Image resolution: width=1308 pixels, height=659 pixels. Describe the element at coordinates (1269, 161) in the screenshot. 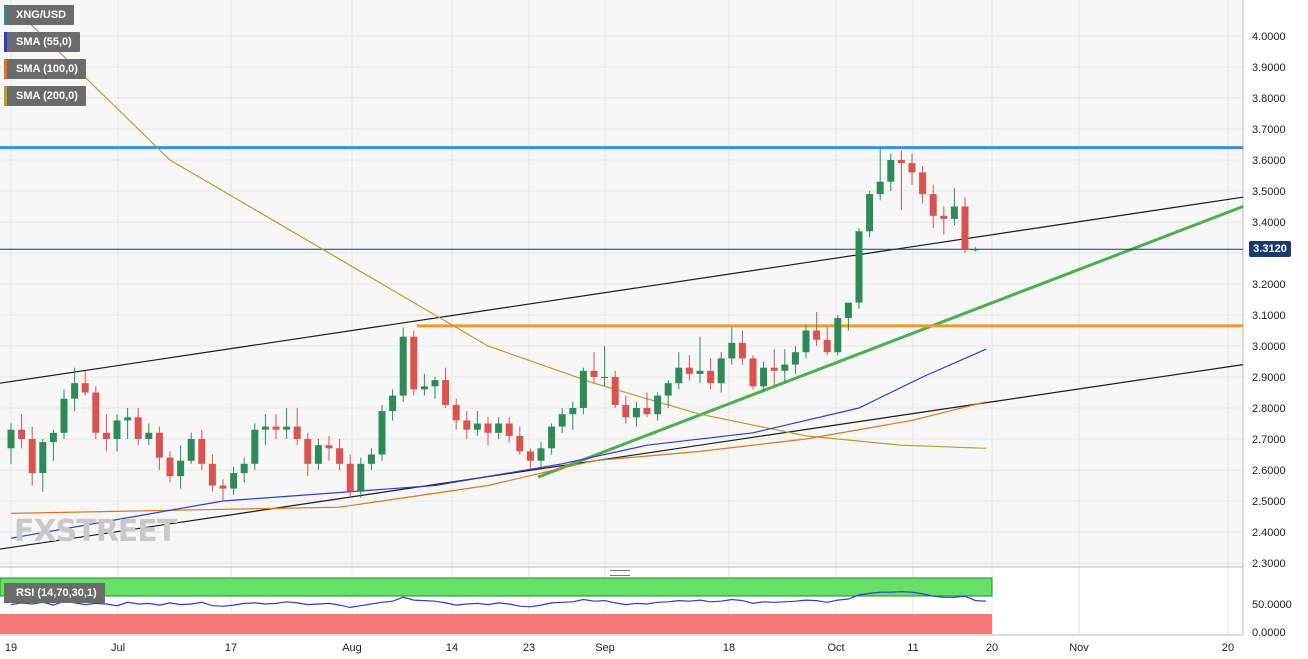

I see `y-tick-label: 3.6000` at that location.